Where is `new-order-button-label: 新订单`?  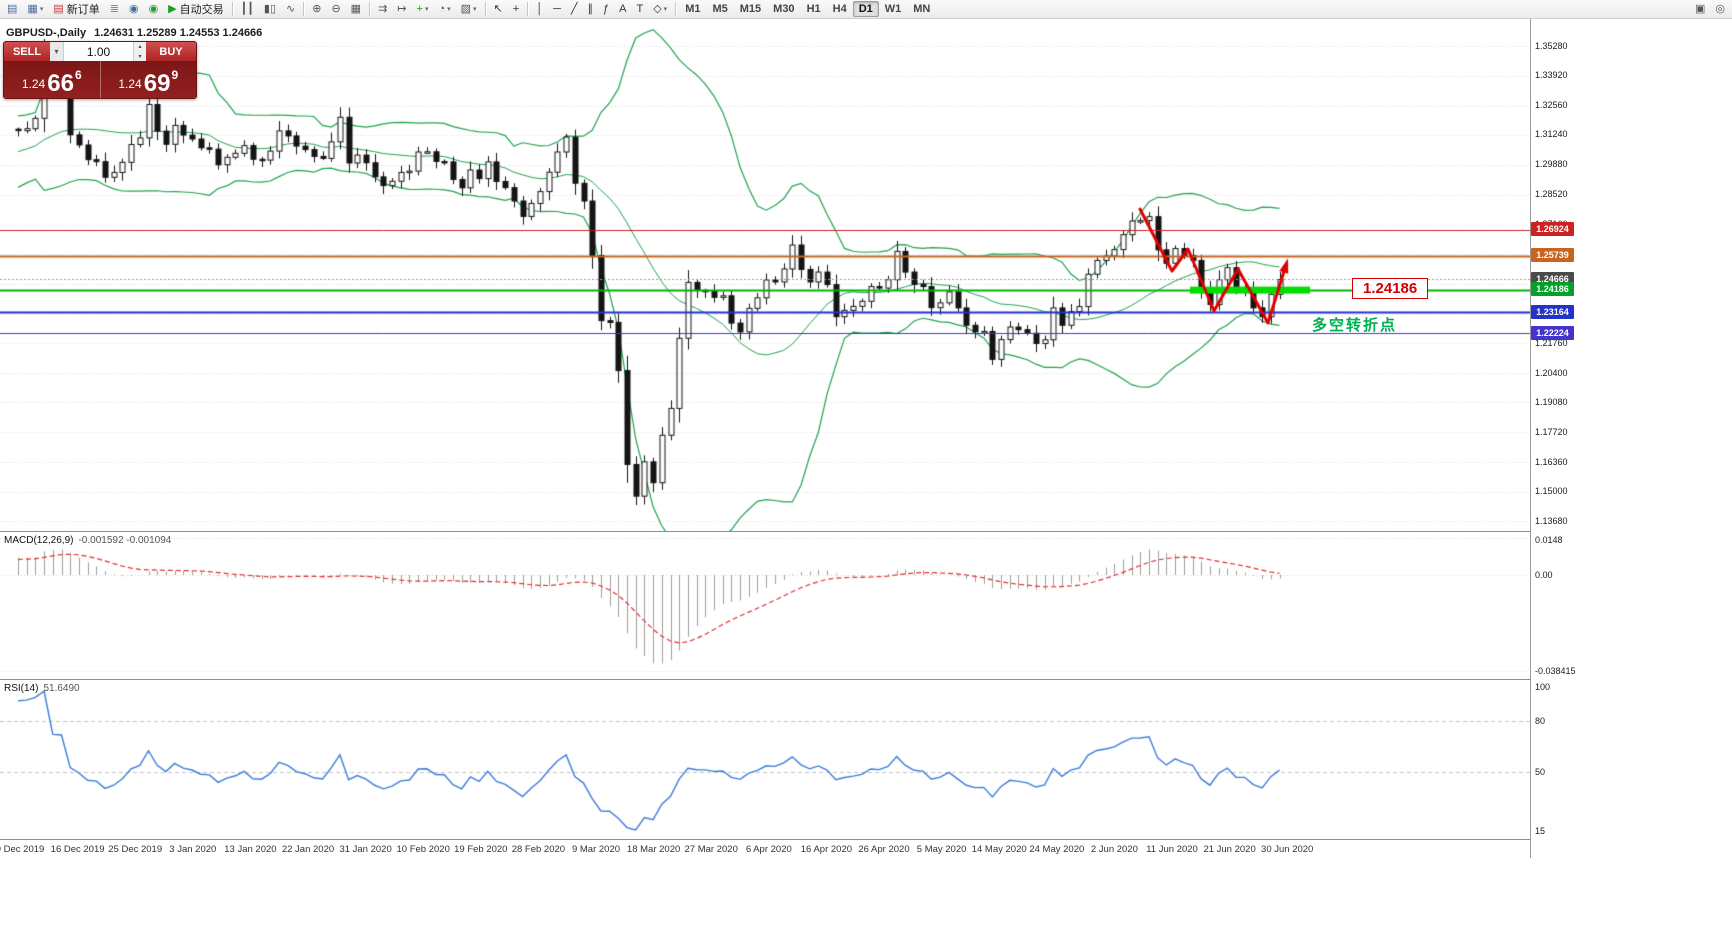
new-order-button-label: 新订单 is located at coordinates (83, 10).